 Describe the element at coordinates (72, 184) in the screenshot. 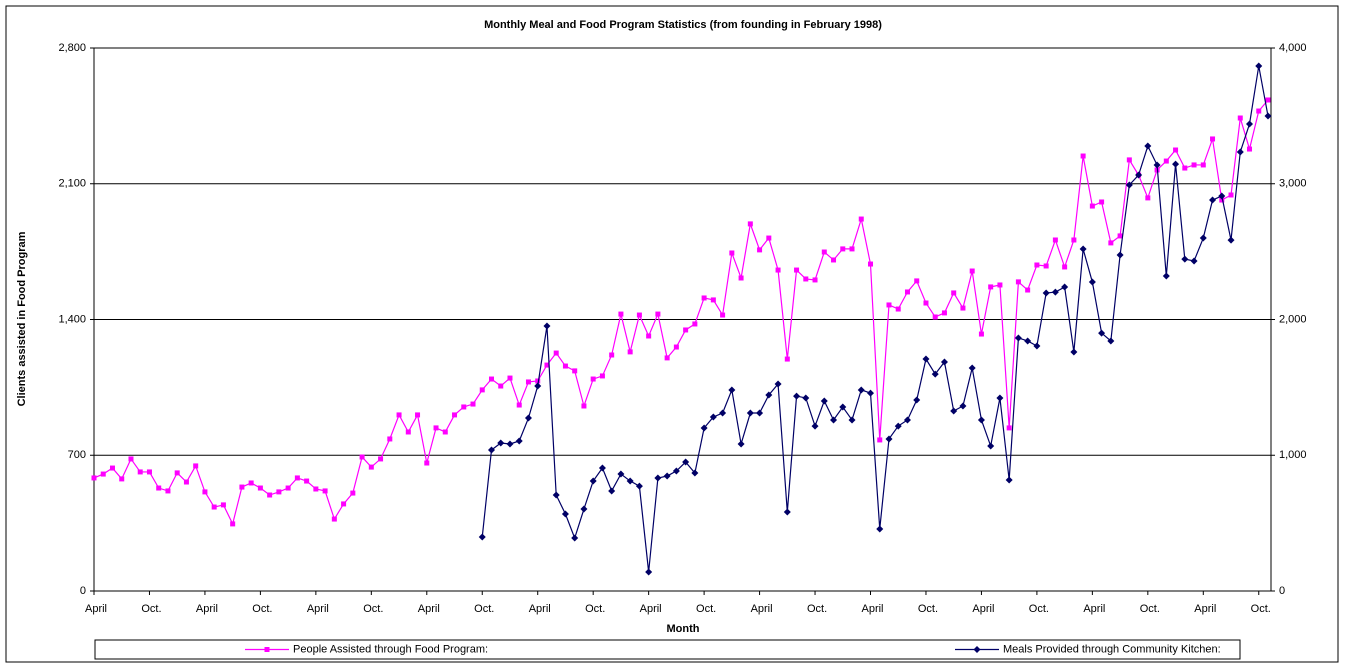

I see `y-tick-label: 2,100` at that location.